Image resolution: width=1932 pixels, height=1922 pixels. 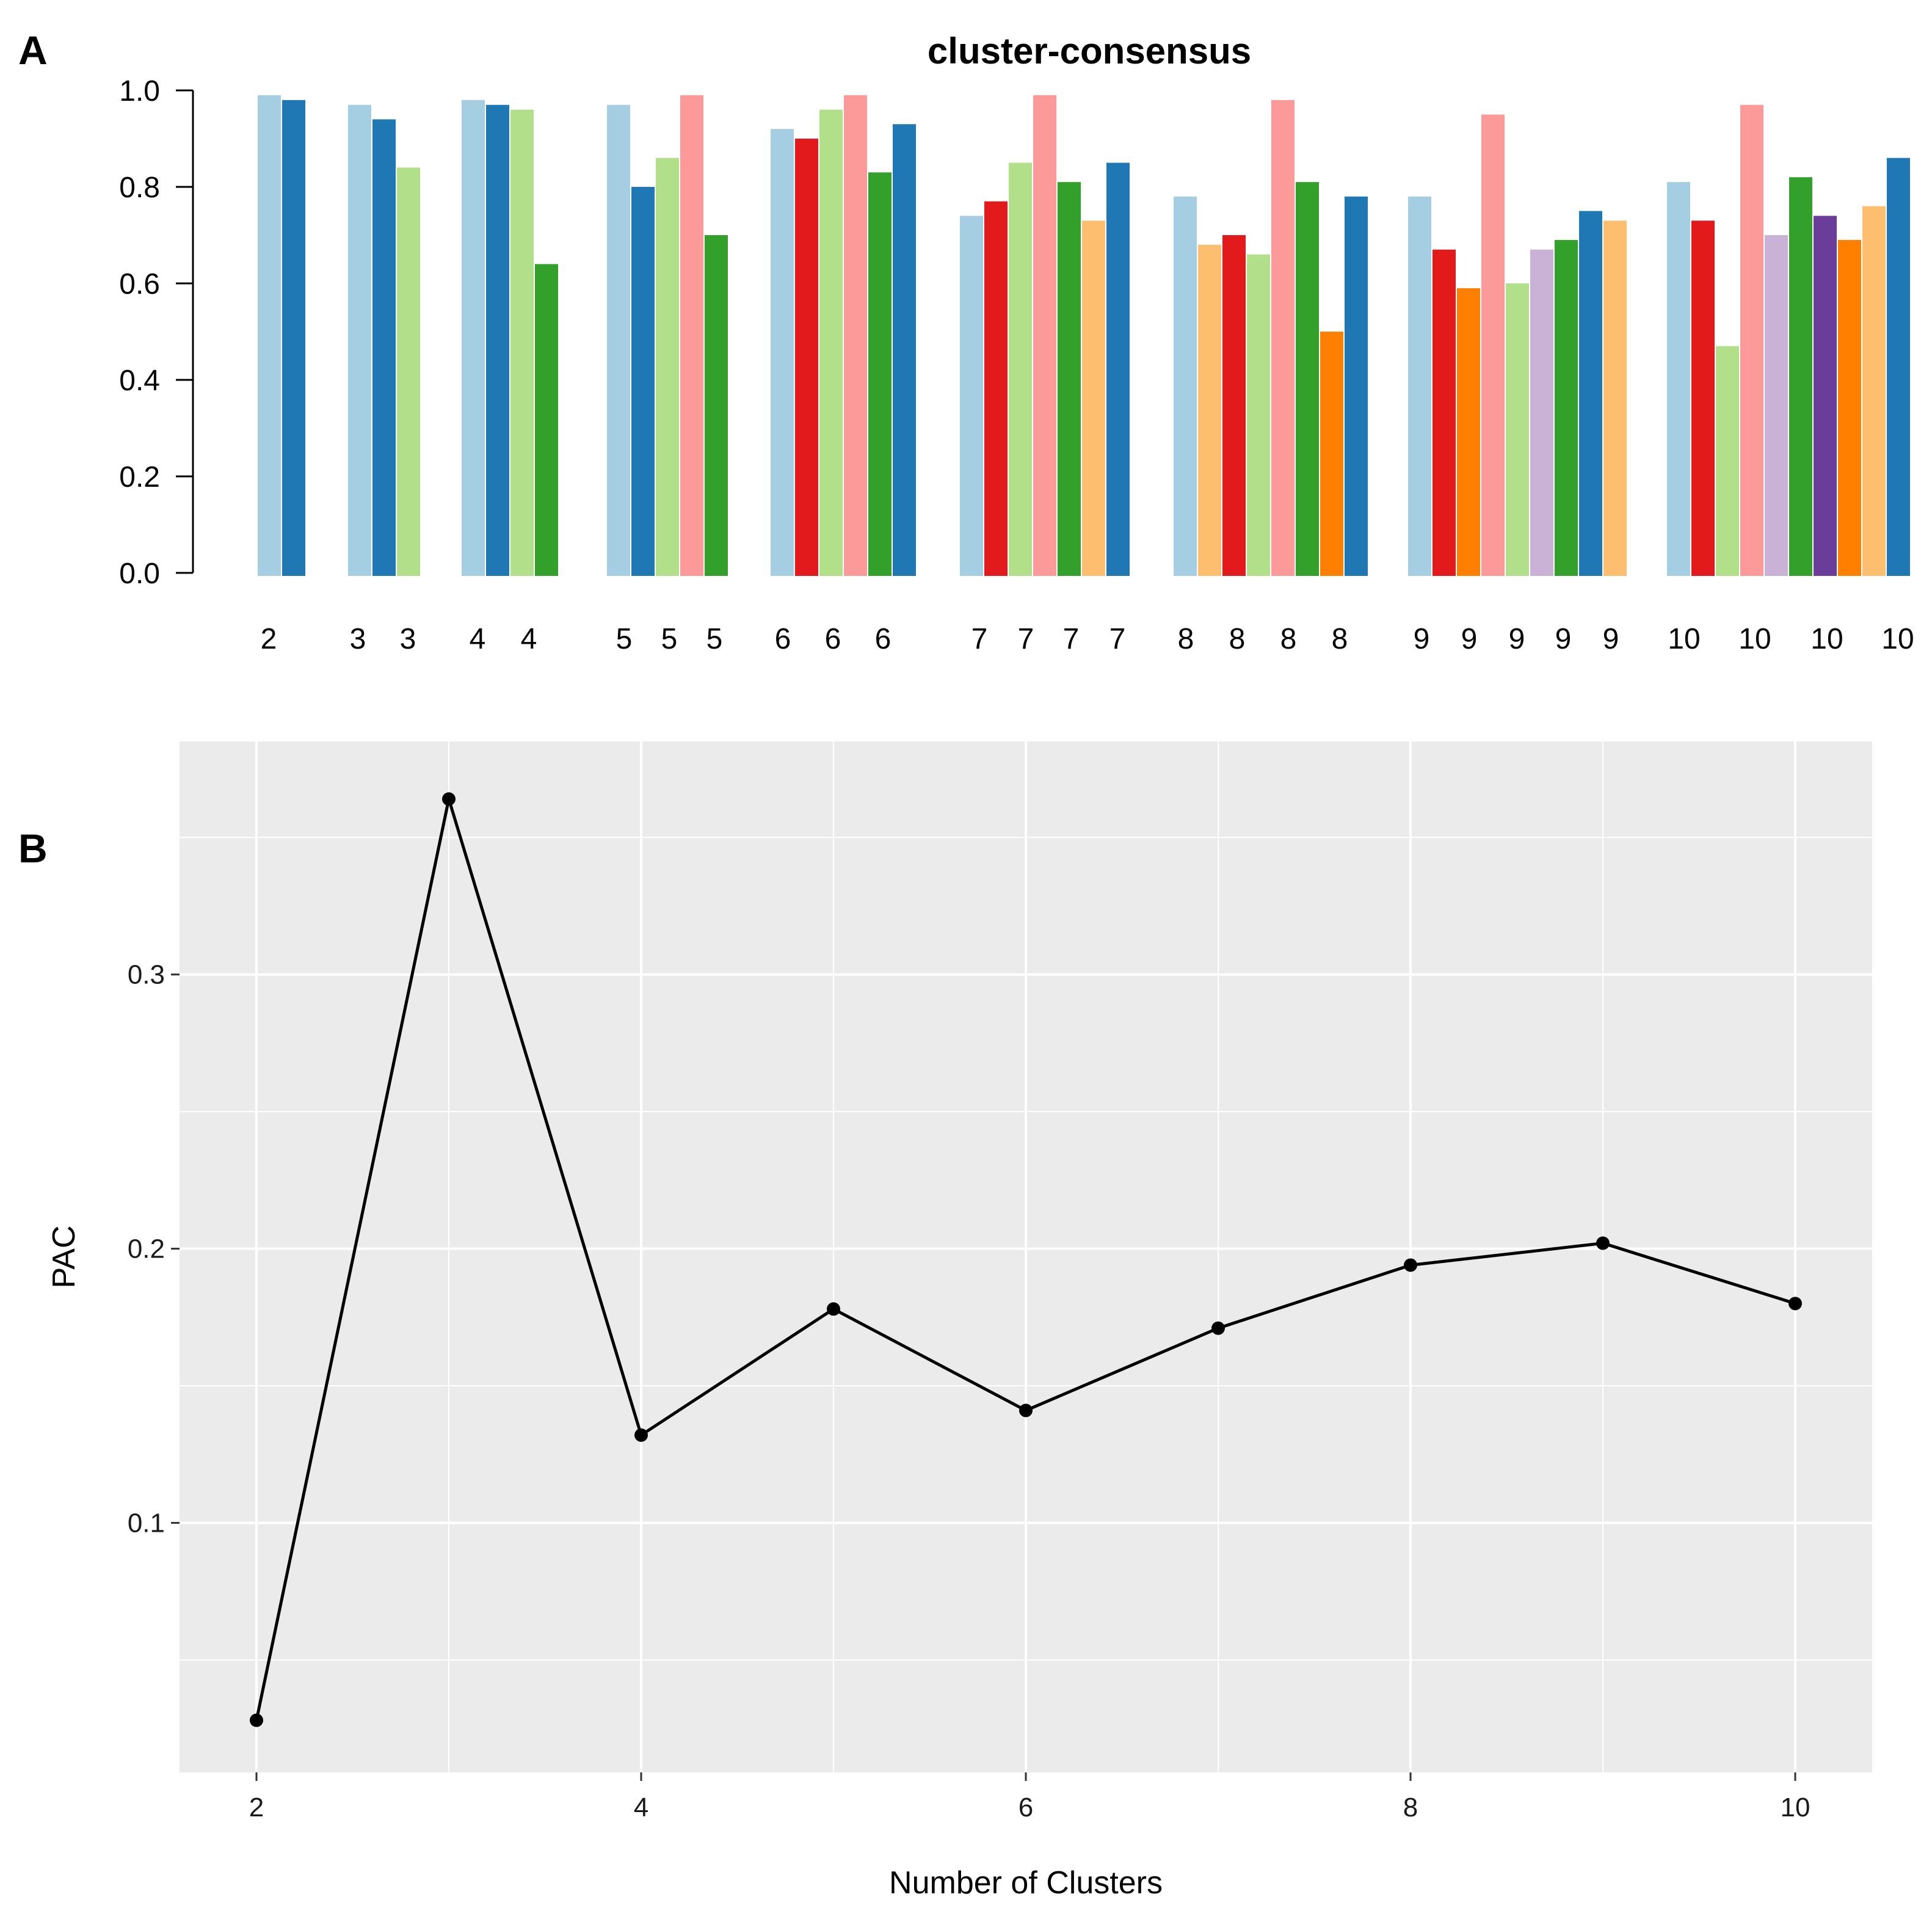 I want to click on chart-b-x-tick-label: 2, so click(x=256, y=1808).